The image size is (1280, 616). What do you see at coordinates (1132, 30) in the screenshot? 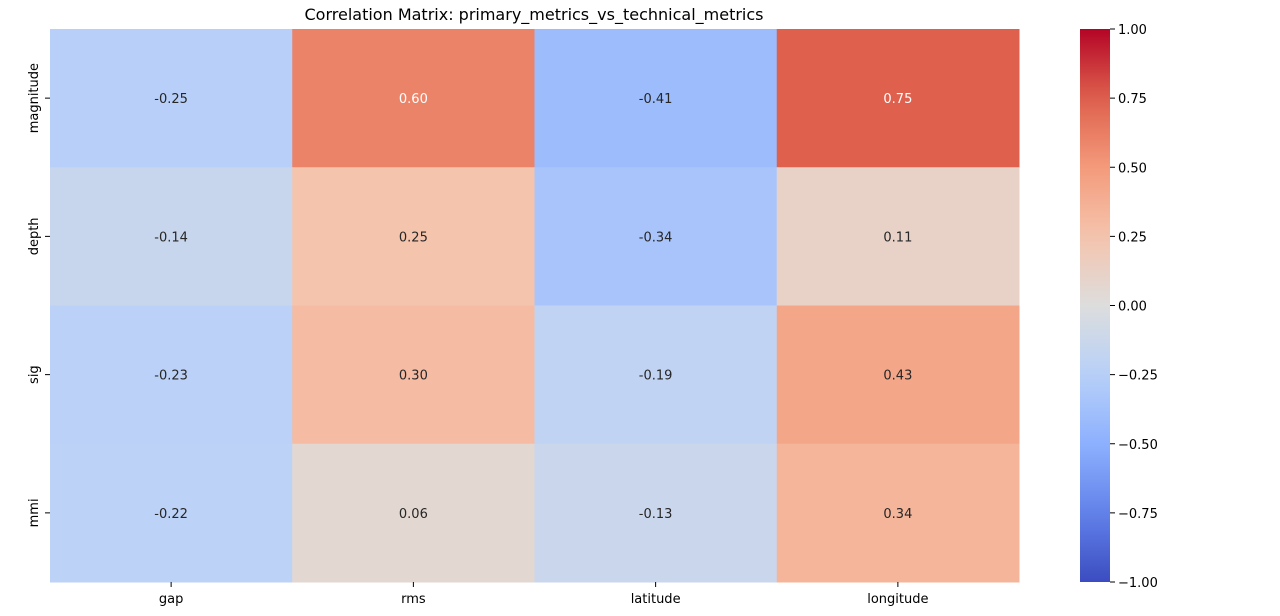
I see `colorbar-tick-label: 1.00` at bounding box center [1132, 30].